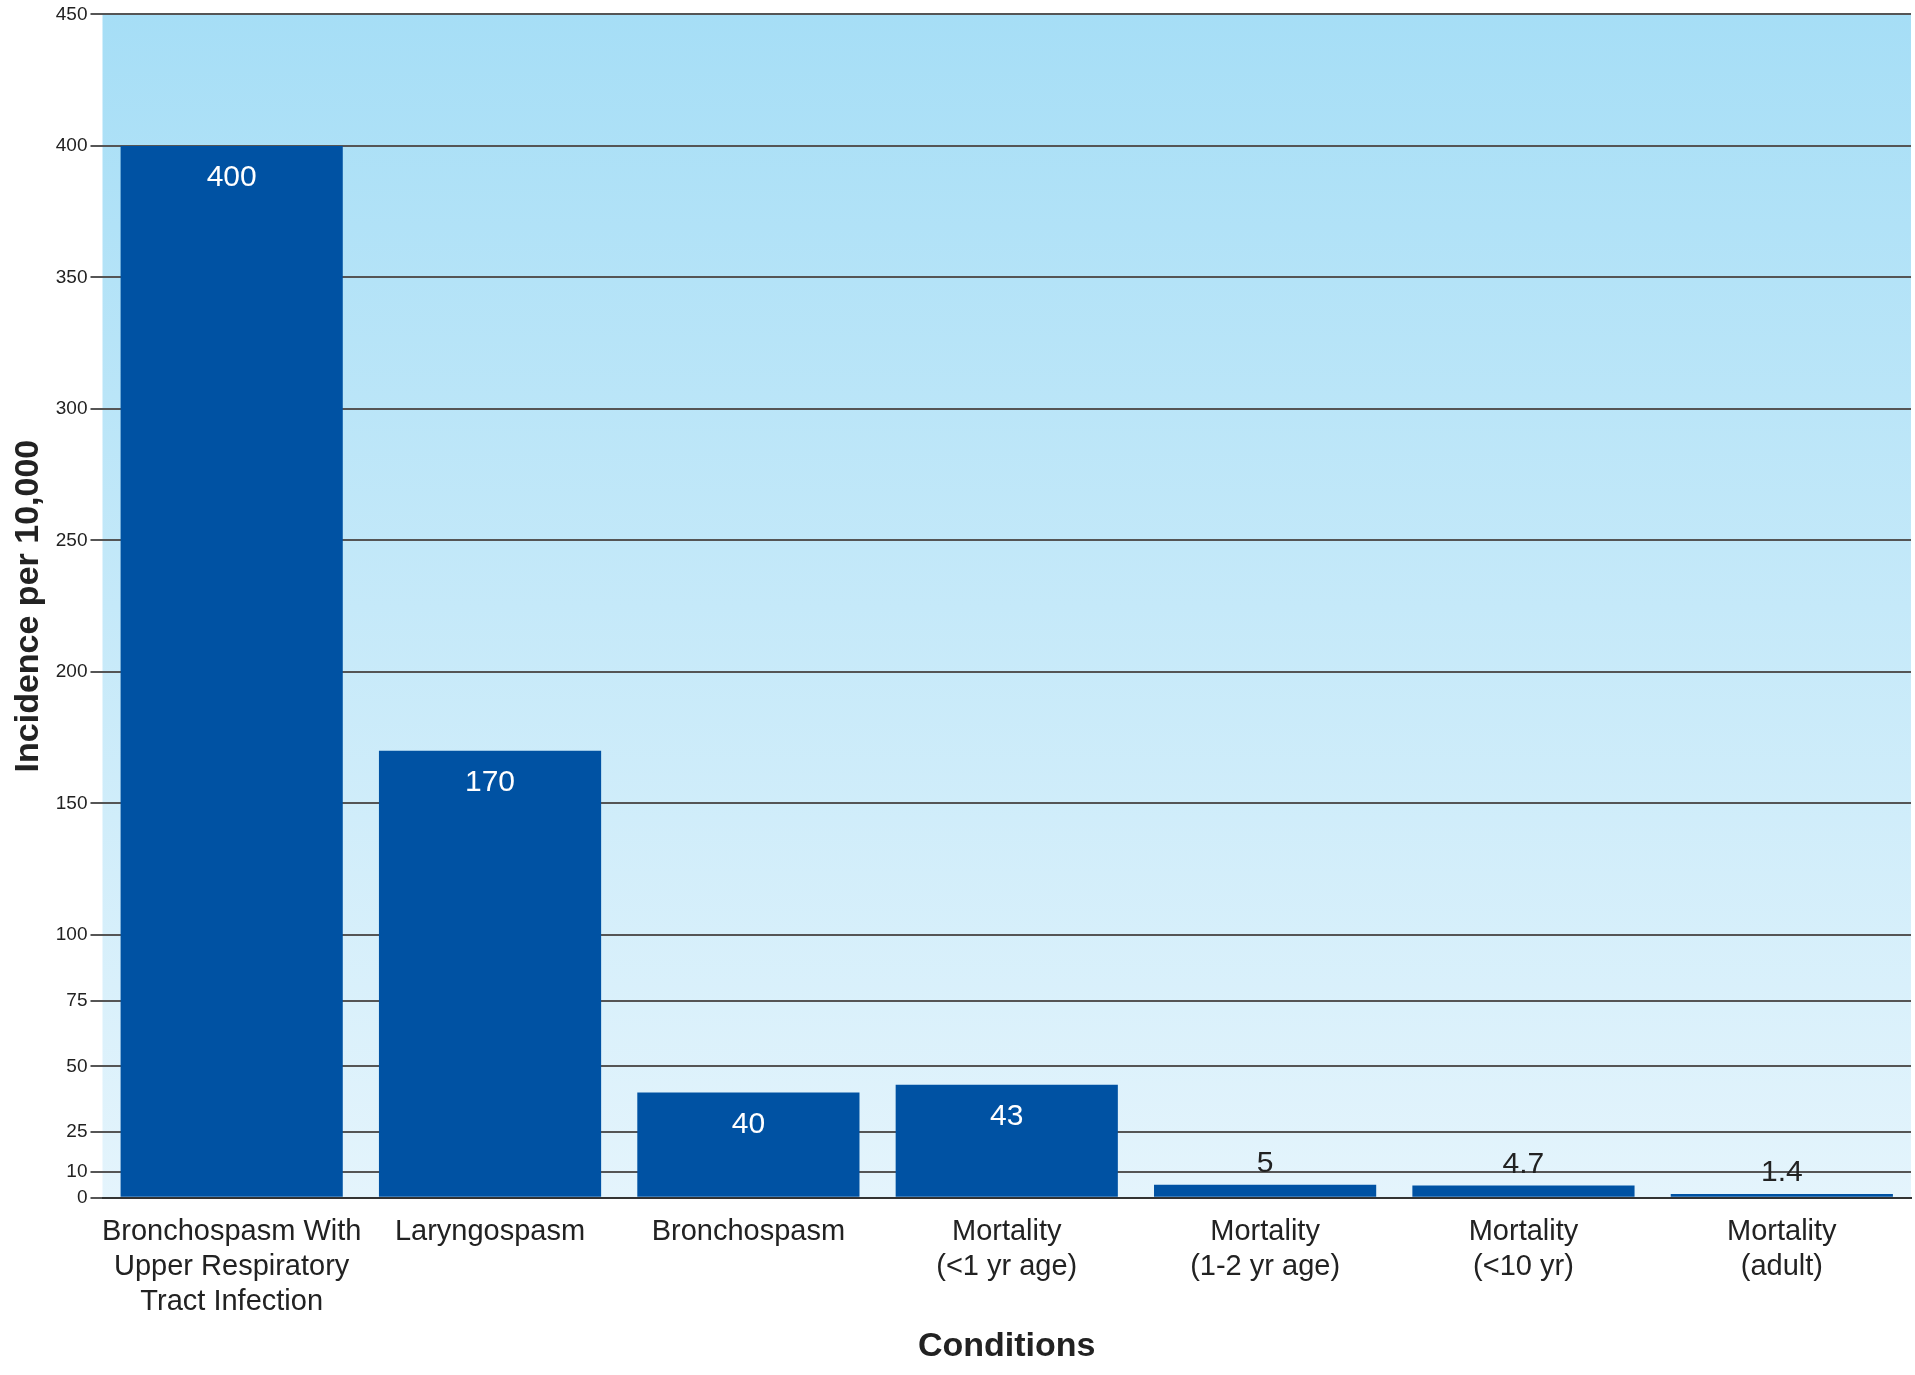 The height and width of the screenshot is (1375, 1915). What do you see at coordinates (71, 802) in the screenshot?
I see `y-tick-label: 150` at bounding box center [71, 802].